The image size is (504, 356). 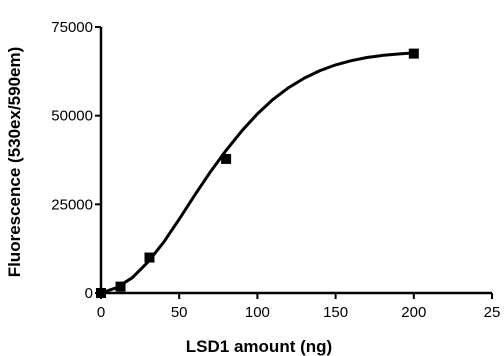 What do you see at coordinates (413, 312) in the screenshot?
I see `x-tick-label: 200` at bounding box center [413, 312].